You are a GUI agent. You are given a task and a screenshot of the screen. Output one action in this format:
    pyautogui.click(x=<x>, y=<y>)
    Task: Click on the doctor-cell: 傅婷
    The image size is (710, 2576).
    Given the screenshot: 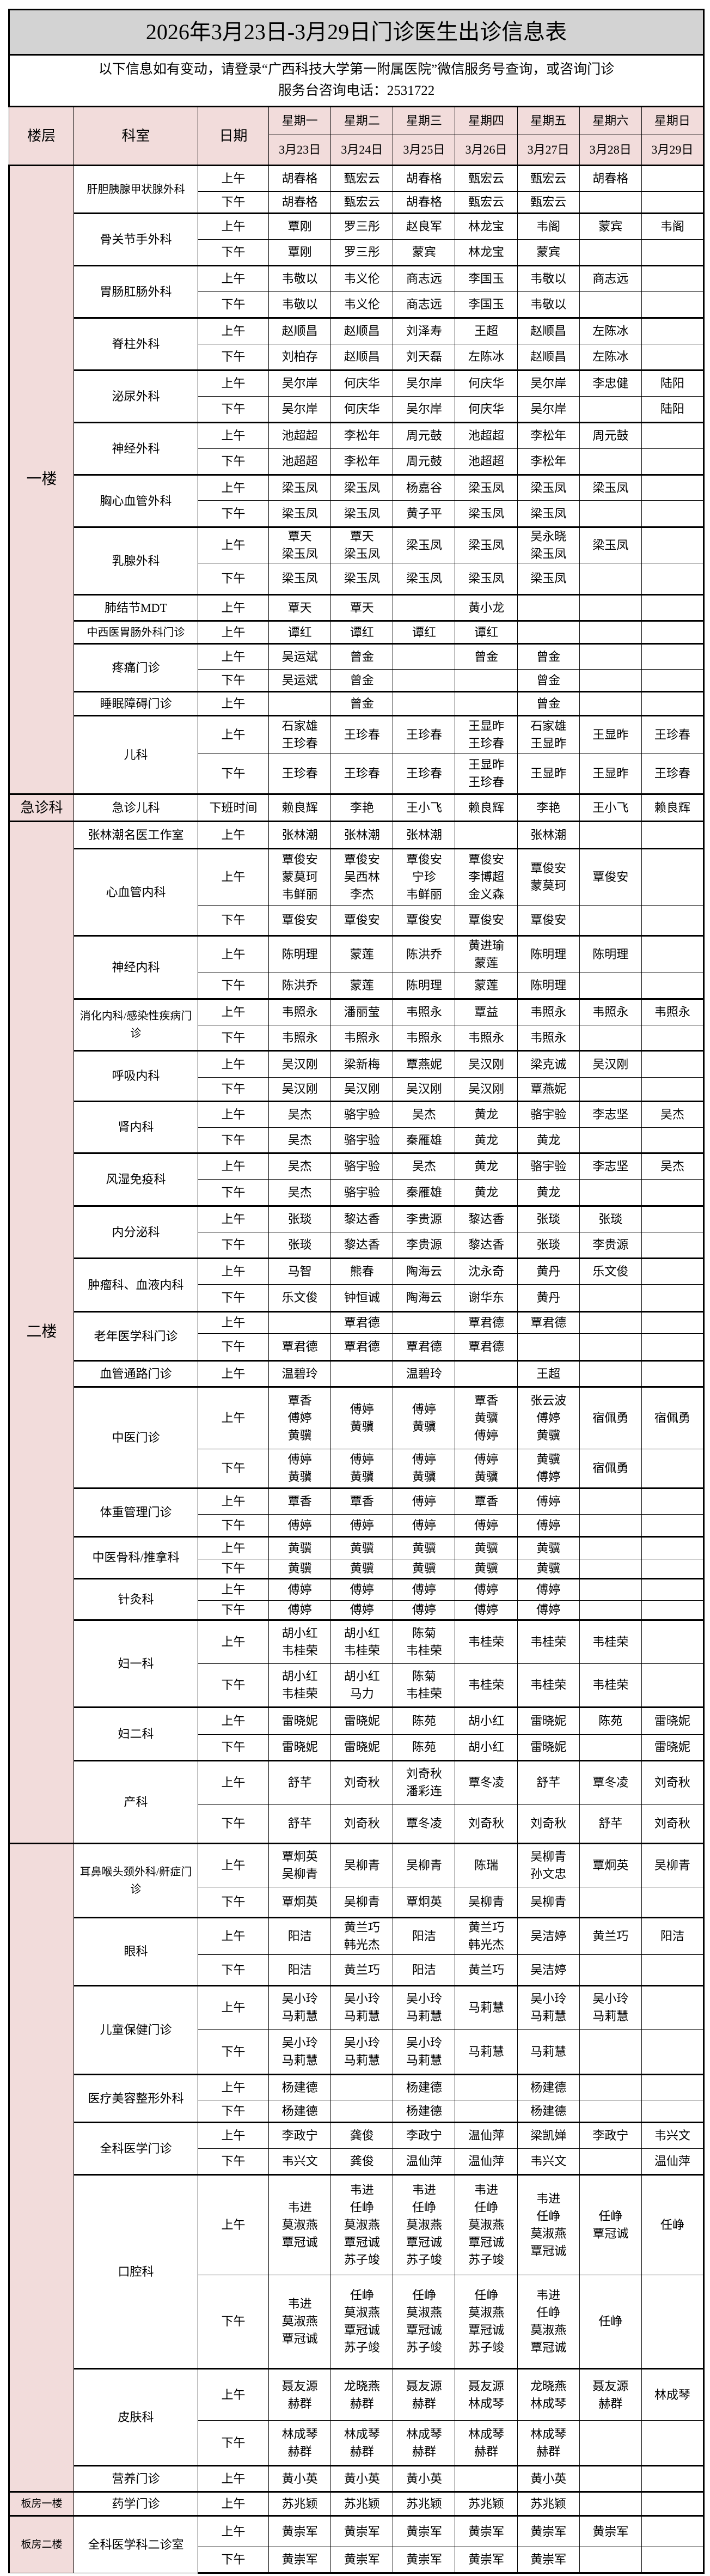 What is the action you would take?
    pyautogui.click(x=548, y=1610)
    